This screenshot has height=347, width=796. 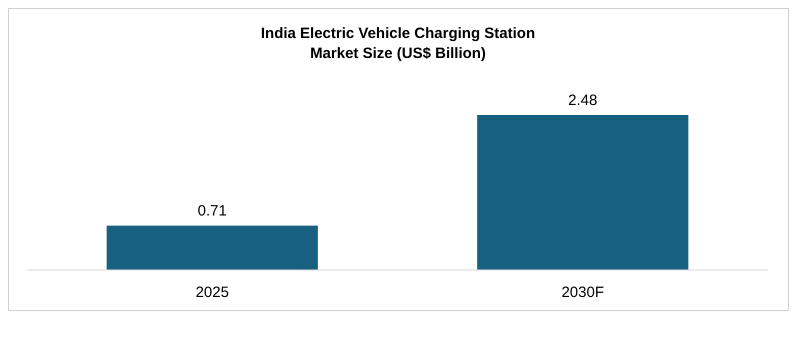 I want to click on chart-title: India Electric Vehicle Charging Station Market Size (US$ Billion), so click(x=398, y=43).